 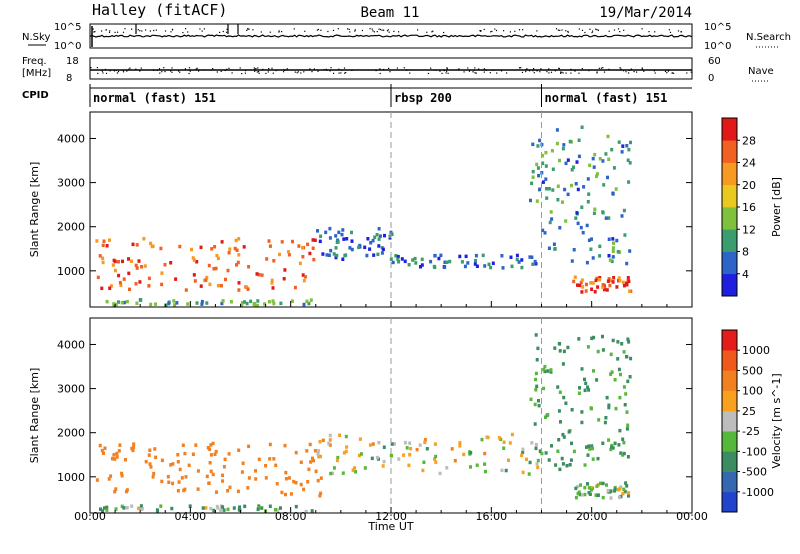 What do you see at coordinates (645, 13) in the screenshot?
I see `date-title: 19/Mar/2014` at bounding box center [645, 13].